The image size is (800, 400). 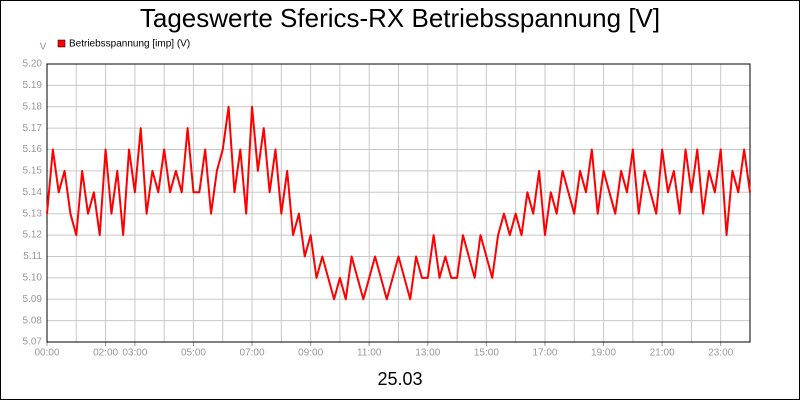 What do you see at coordinates (105, 353) in the screenshot?
I see `x-tick-label: 02:00` at bounding box center [105, 353].